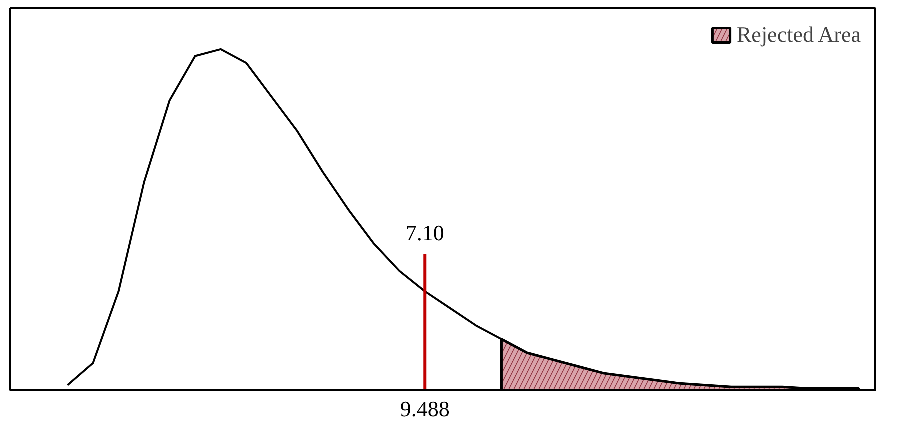  I want to click on text: 9.488, so click(425, 409).